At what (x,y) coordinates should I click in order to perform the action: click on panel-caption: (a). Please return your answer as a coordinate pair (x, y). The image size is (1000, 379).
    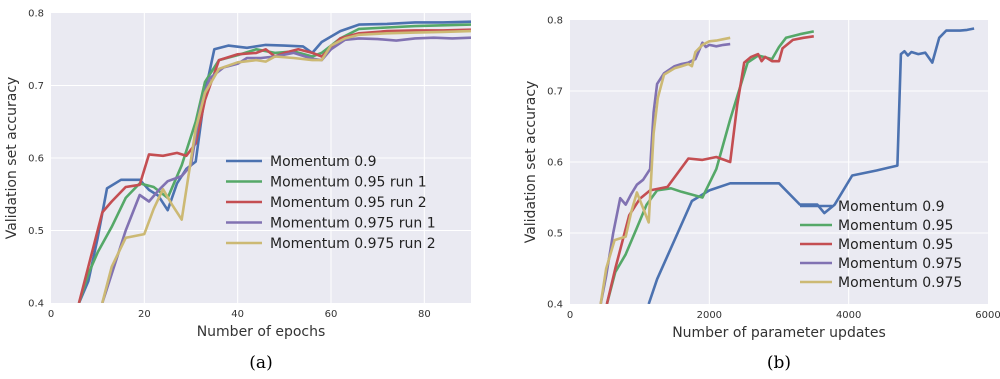
    Looking at the image, I should click on (260, 363).